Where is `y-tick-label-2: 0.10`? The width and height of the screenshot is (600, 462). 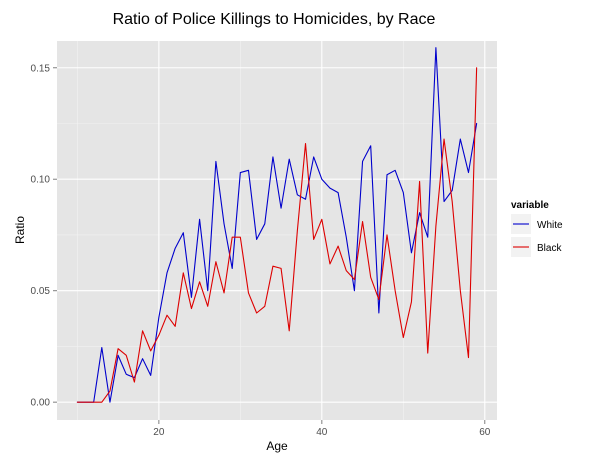 y-tick-label-2: 0.10 is located at coordinates (41, 180).